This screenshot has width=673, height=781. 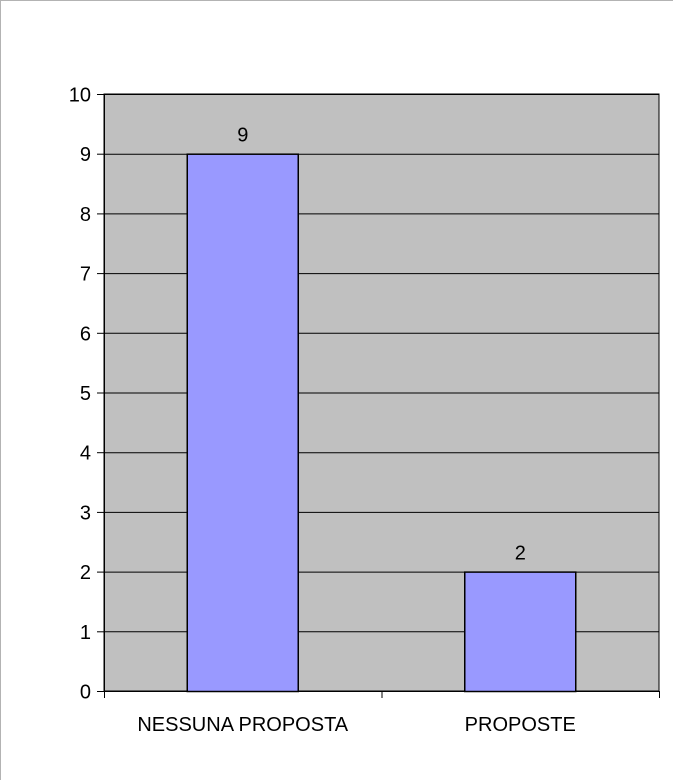 What do you see at coordinates (85, 693) in the screenshot?
I see `y-tick-label: 0` at bounding box center [85, 693].